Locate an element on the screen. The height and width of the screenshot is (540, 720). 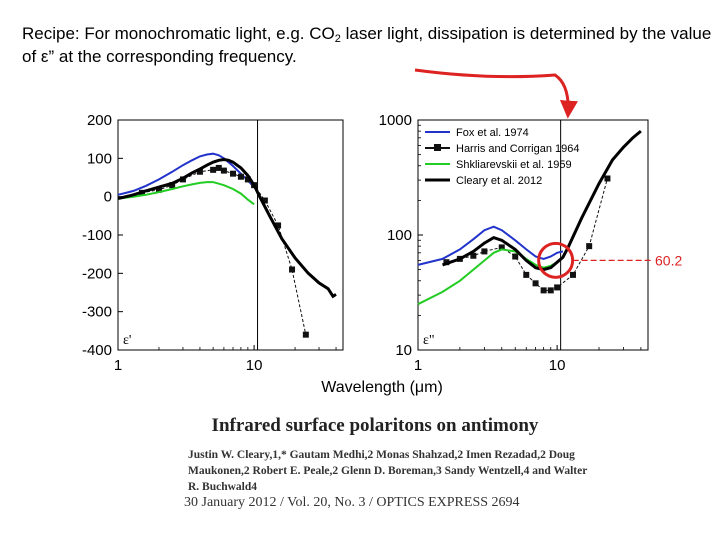
eps1-plot-frame is located at coordinates (230, 235).